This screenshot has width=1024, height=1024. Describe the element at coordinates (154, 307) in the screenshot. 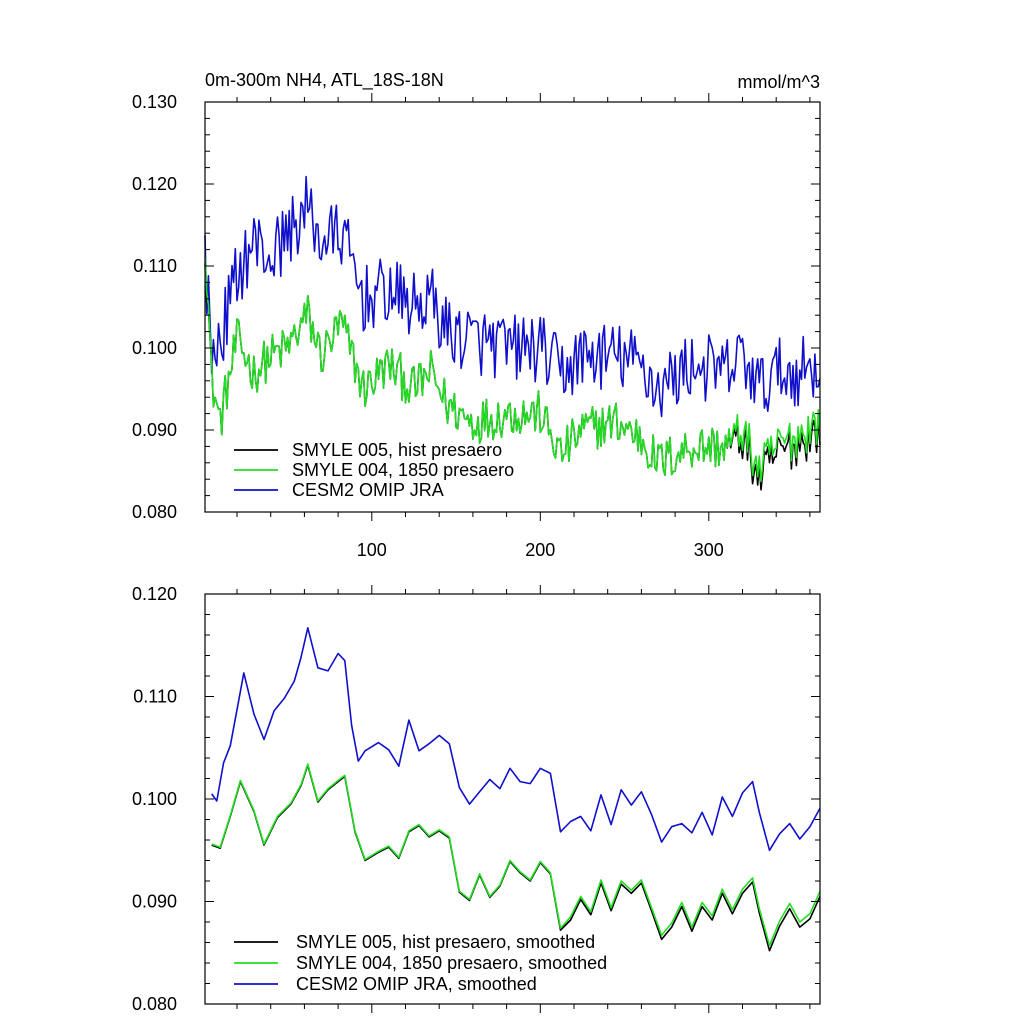

I see `top-panel-y-tick-labels: 0.080 0.090 0.100 0.110 0.120 0.130` at that location.